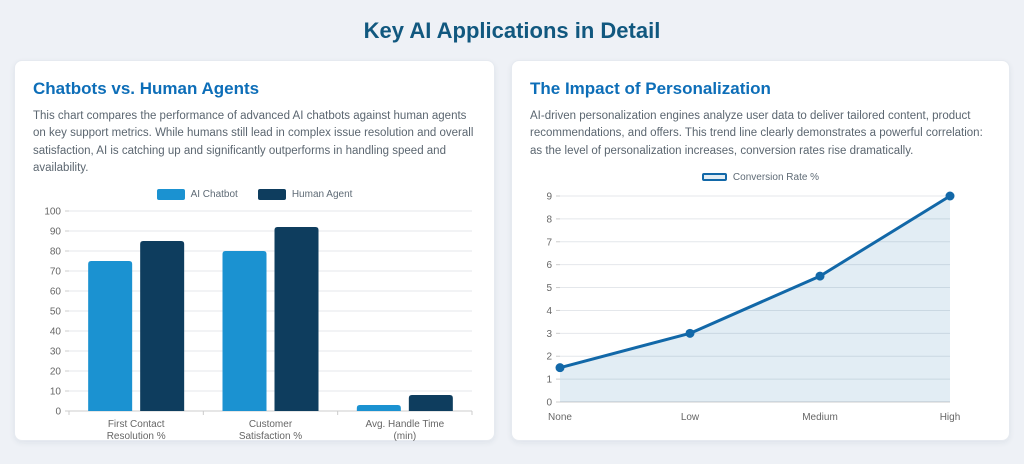 The height and width of the screenshot is (464, 1024). Describe the element at coordinates (56, 312) in the screenshot. I see `y-tick-label: 50` at that location.